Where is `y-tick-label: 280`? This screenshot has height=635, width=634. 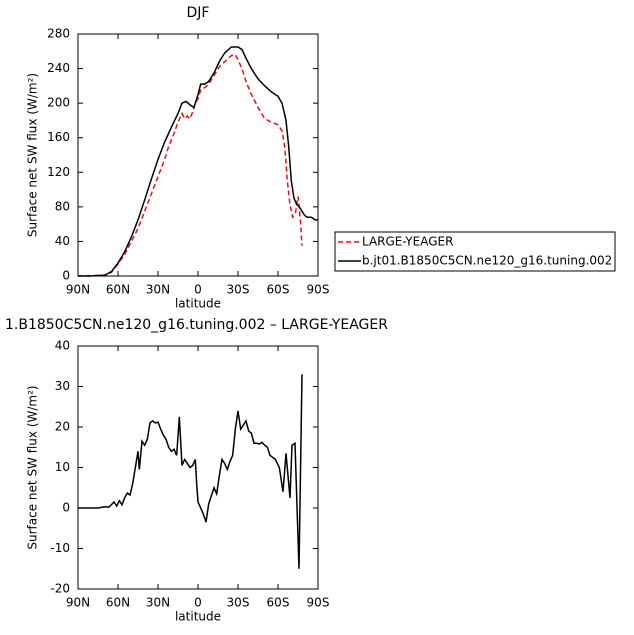
y-tick-label: 280 is located at coordinates (58, 34).